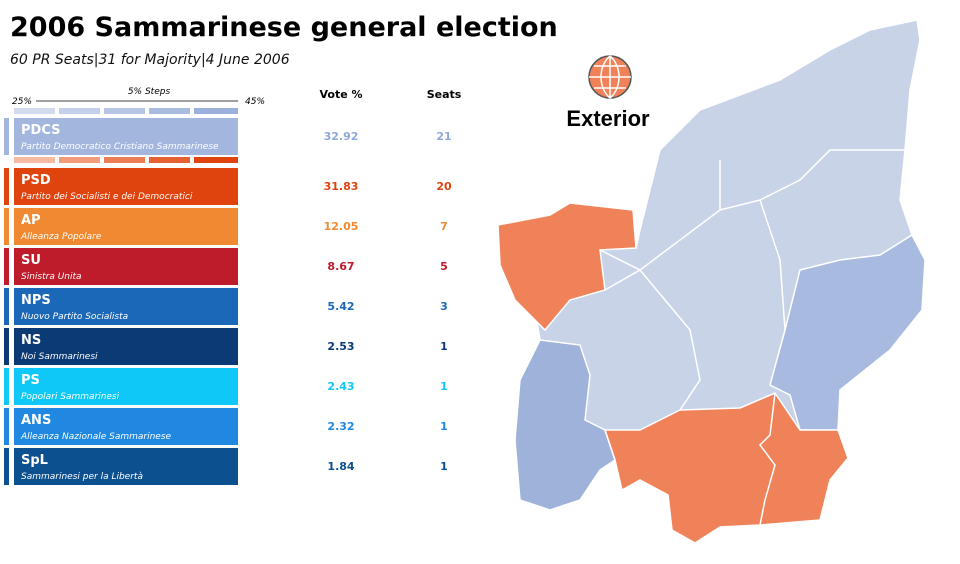 Image resolution: width=960 pixels, height=564 pixels. Describe the element at coordinates (96, 437) in the screenshot. I see `party-name: Alleanza Nazionale Sammarinese` at that location.